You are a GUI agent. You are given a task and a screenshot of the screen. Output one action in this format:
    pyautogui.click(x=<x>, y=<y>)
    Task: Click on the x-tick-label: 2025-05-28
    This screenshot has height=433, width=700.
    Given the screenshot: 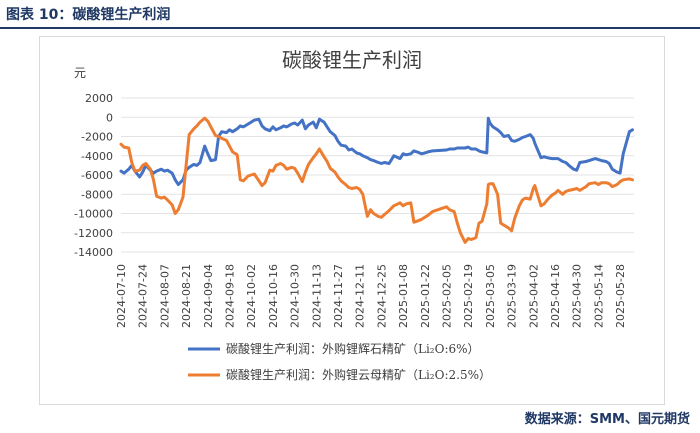 What is the action you would take?
    pyautogui.click(x=620, y=296)
    